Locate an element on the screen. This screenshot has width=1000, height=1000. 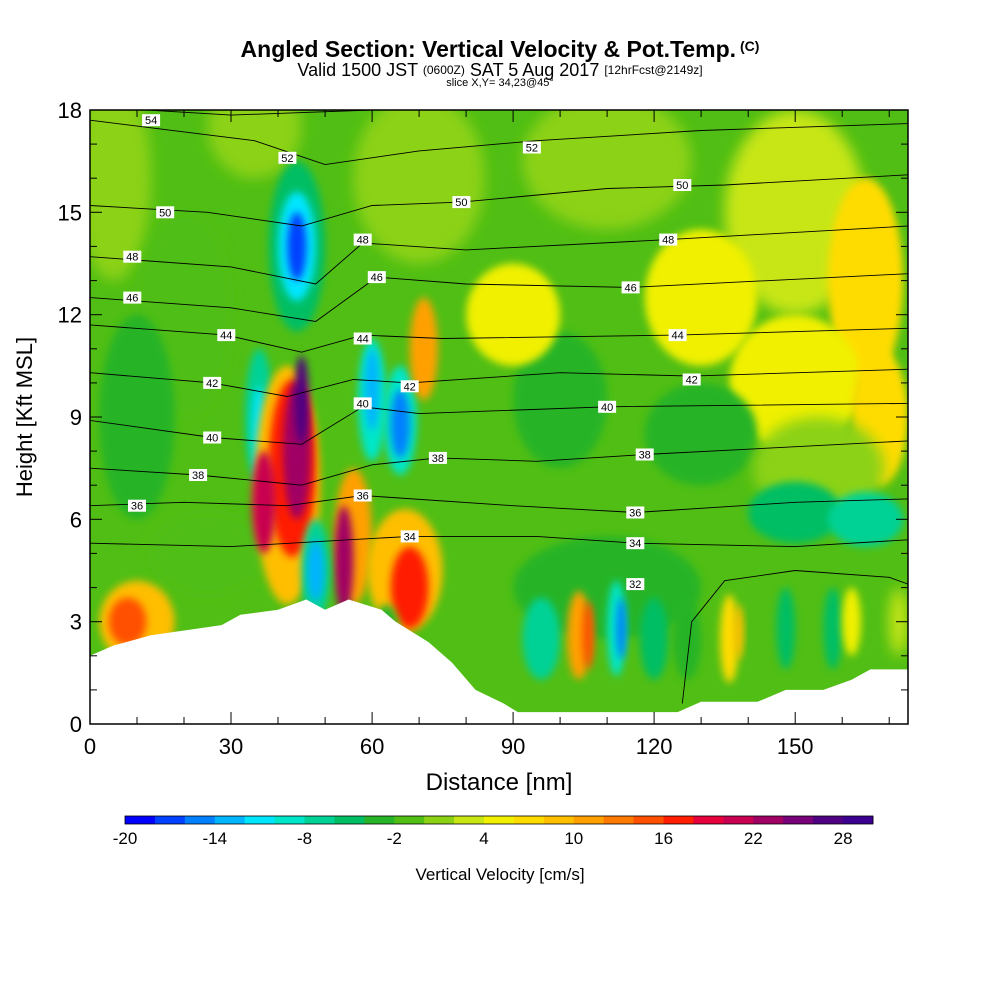
colorbar-tick-label: -8 is located at coordinates (304, 838).